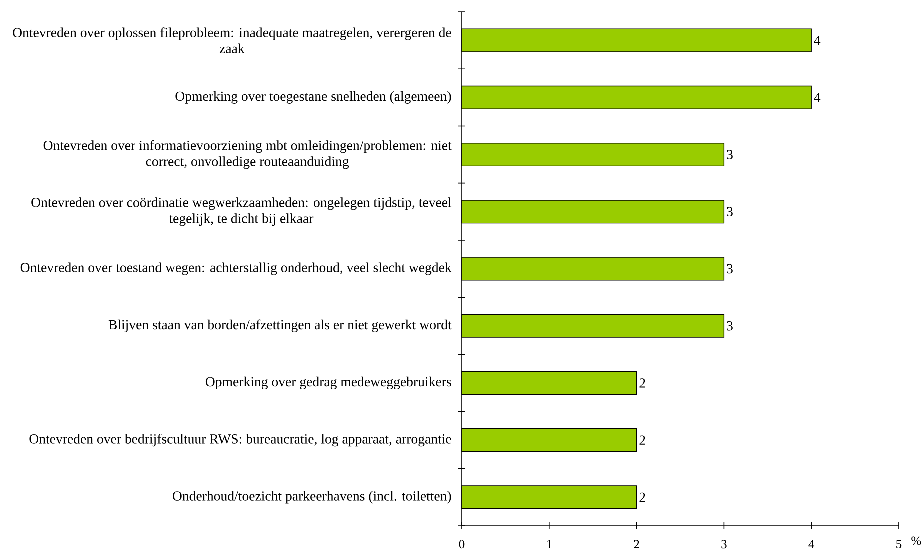 The height and width of the screenshot is (551, 922). Describe the element at coordinates (811, 544) in the screenshot. I see `x-tick-label: 4` at that location.